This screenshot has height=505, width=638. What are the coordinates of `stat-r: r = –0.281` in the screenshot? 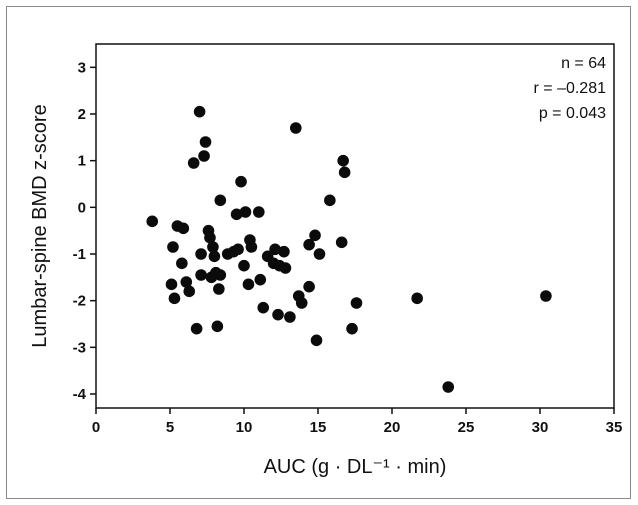 It's located at (570, 88).